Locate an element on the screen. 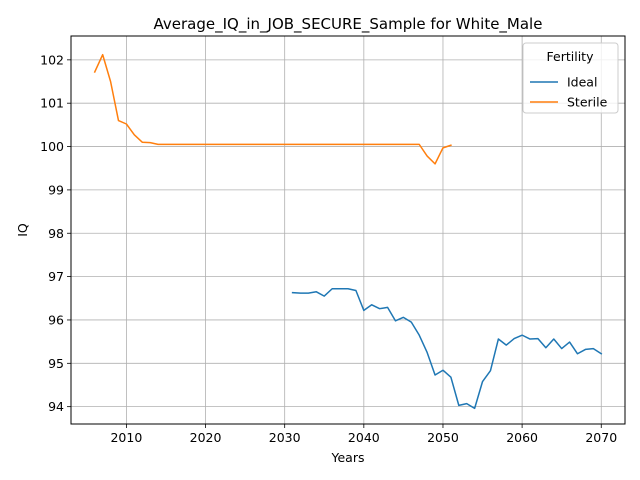 The height and width of the screenshot is (480, 640). y-axis-label: IQ is located at coordinates (22, 230).